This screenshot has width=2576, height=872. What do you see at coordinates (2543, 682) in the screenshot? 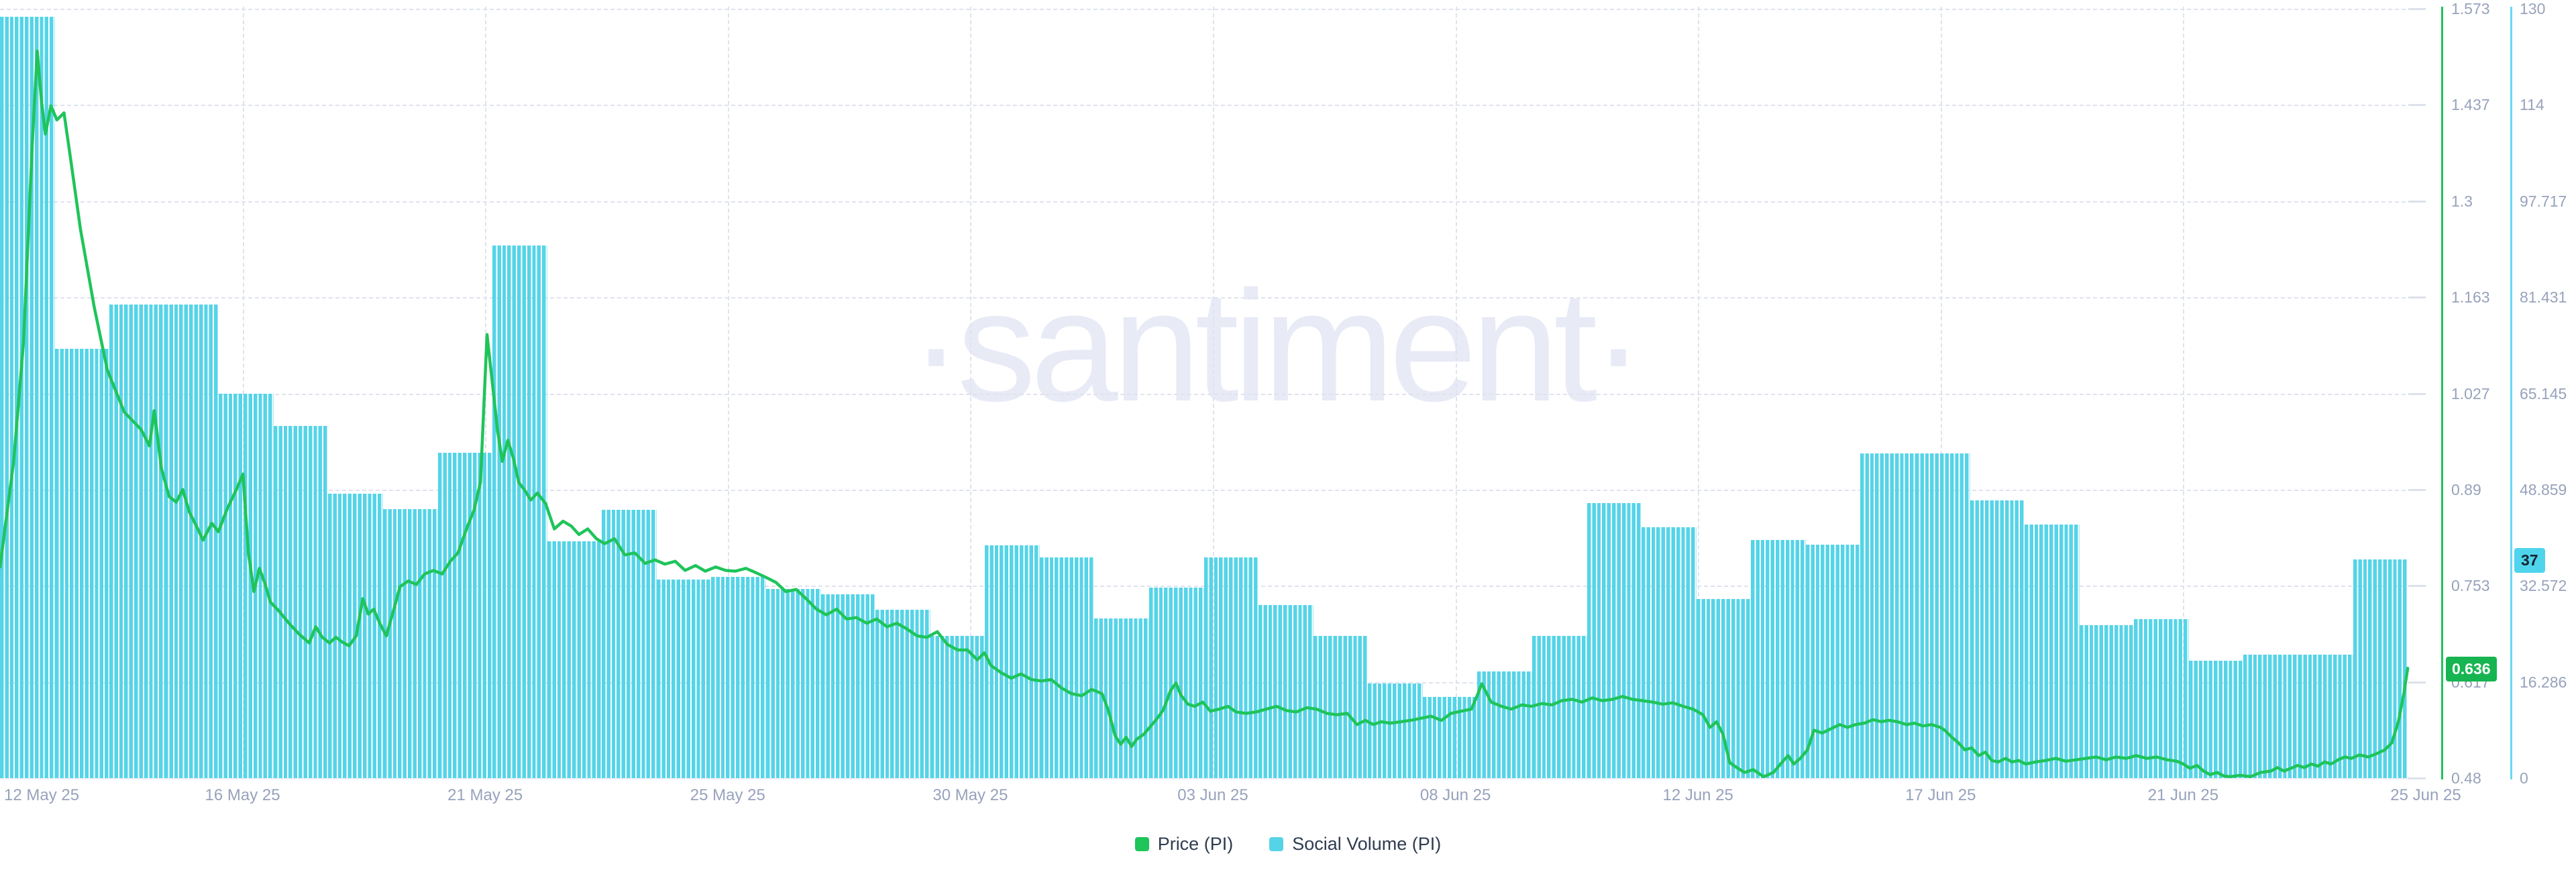
I see `social-tick-label: 16.286` at bounding box center [2543, 682].